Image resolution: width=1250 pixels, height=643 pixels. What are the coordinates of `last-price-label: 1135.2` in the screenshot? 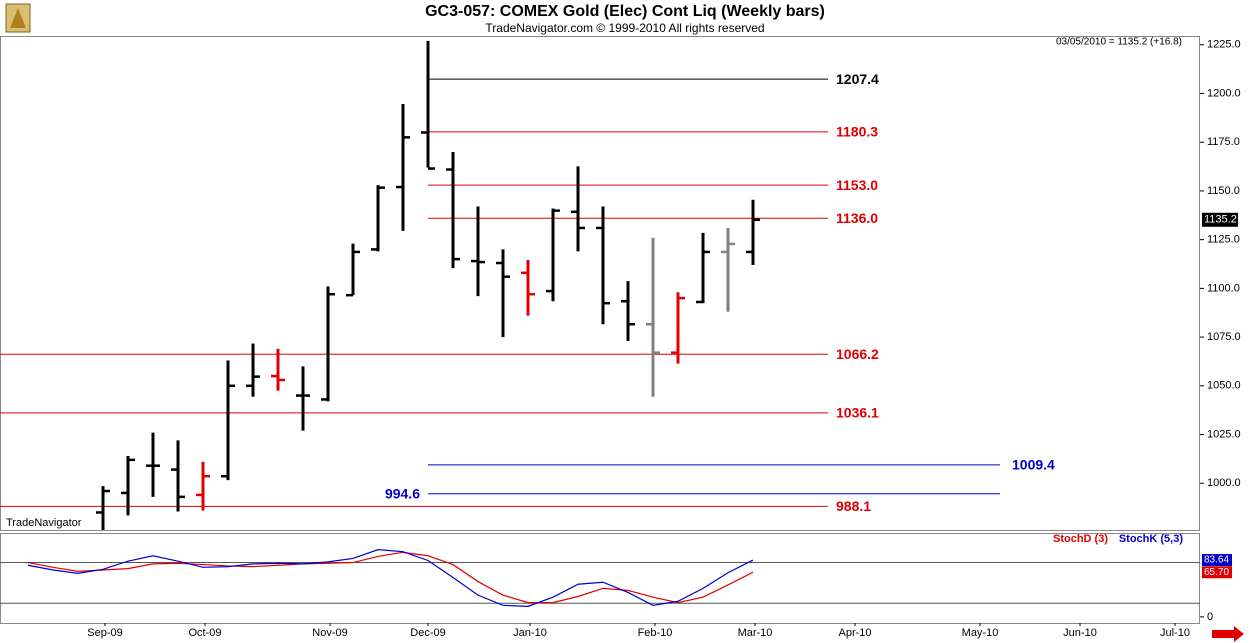 It's located at (1220, 220).